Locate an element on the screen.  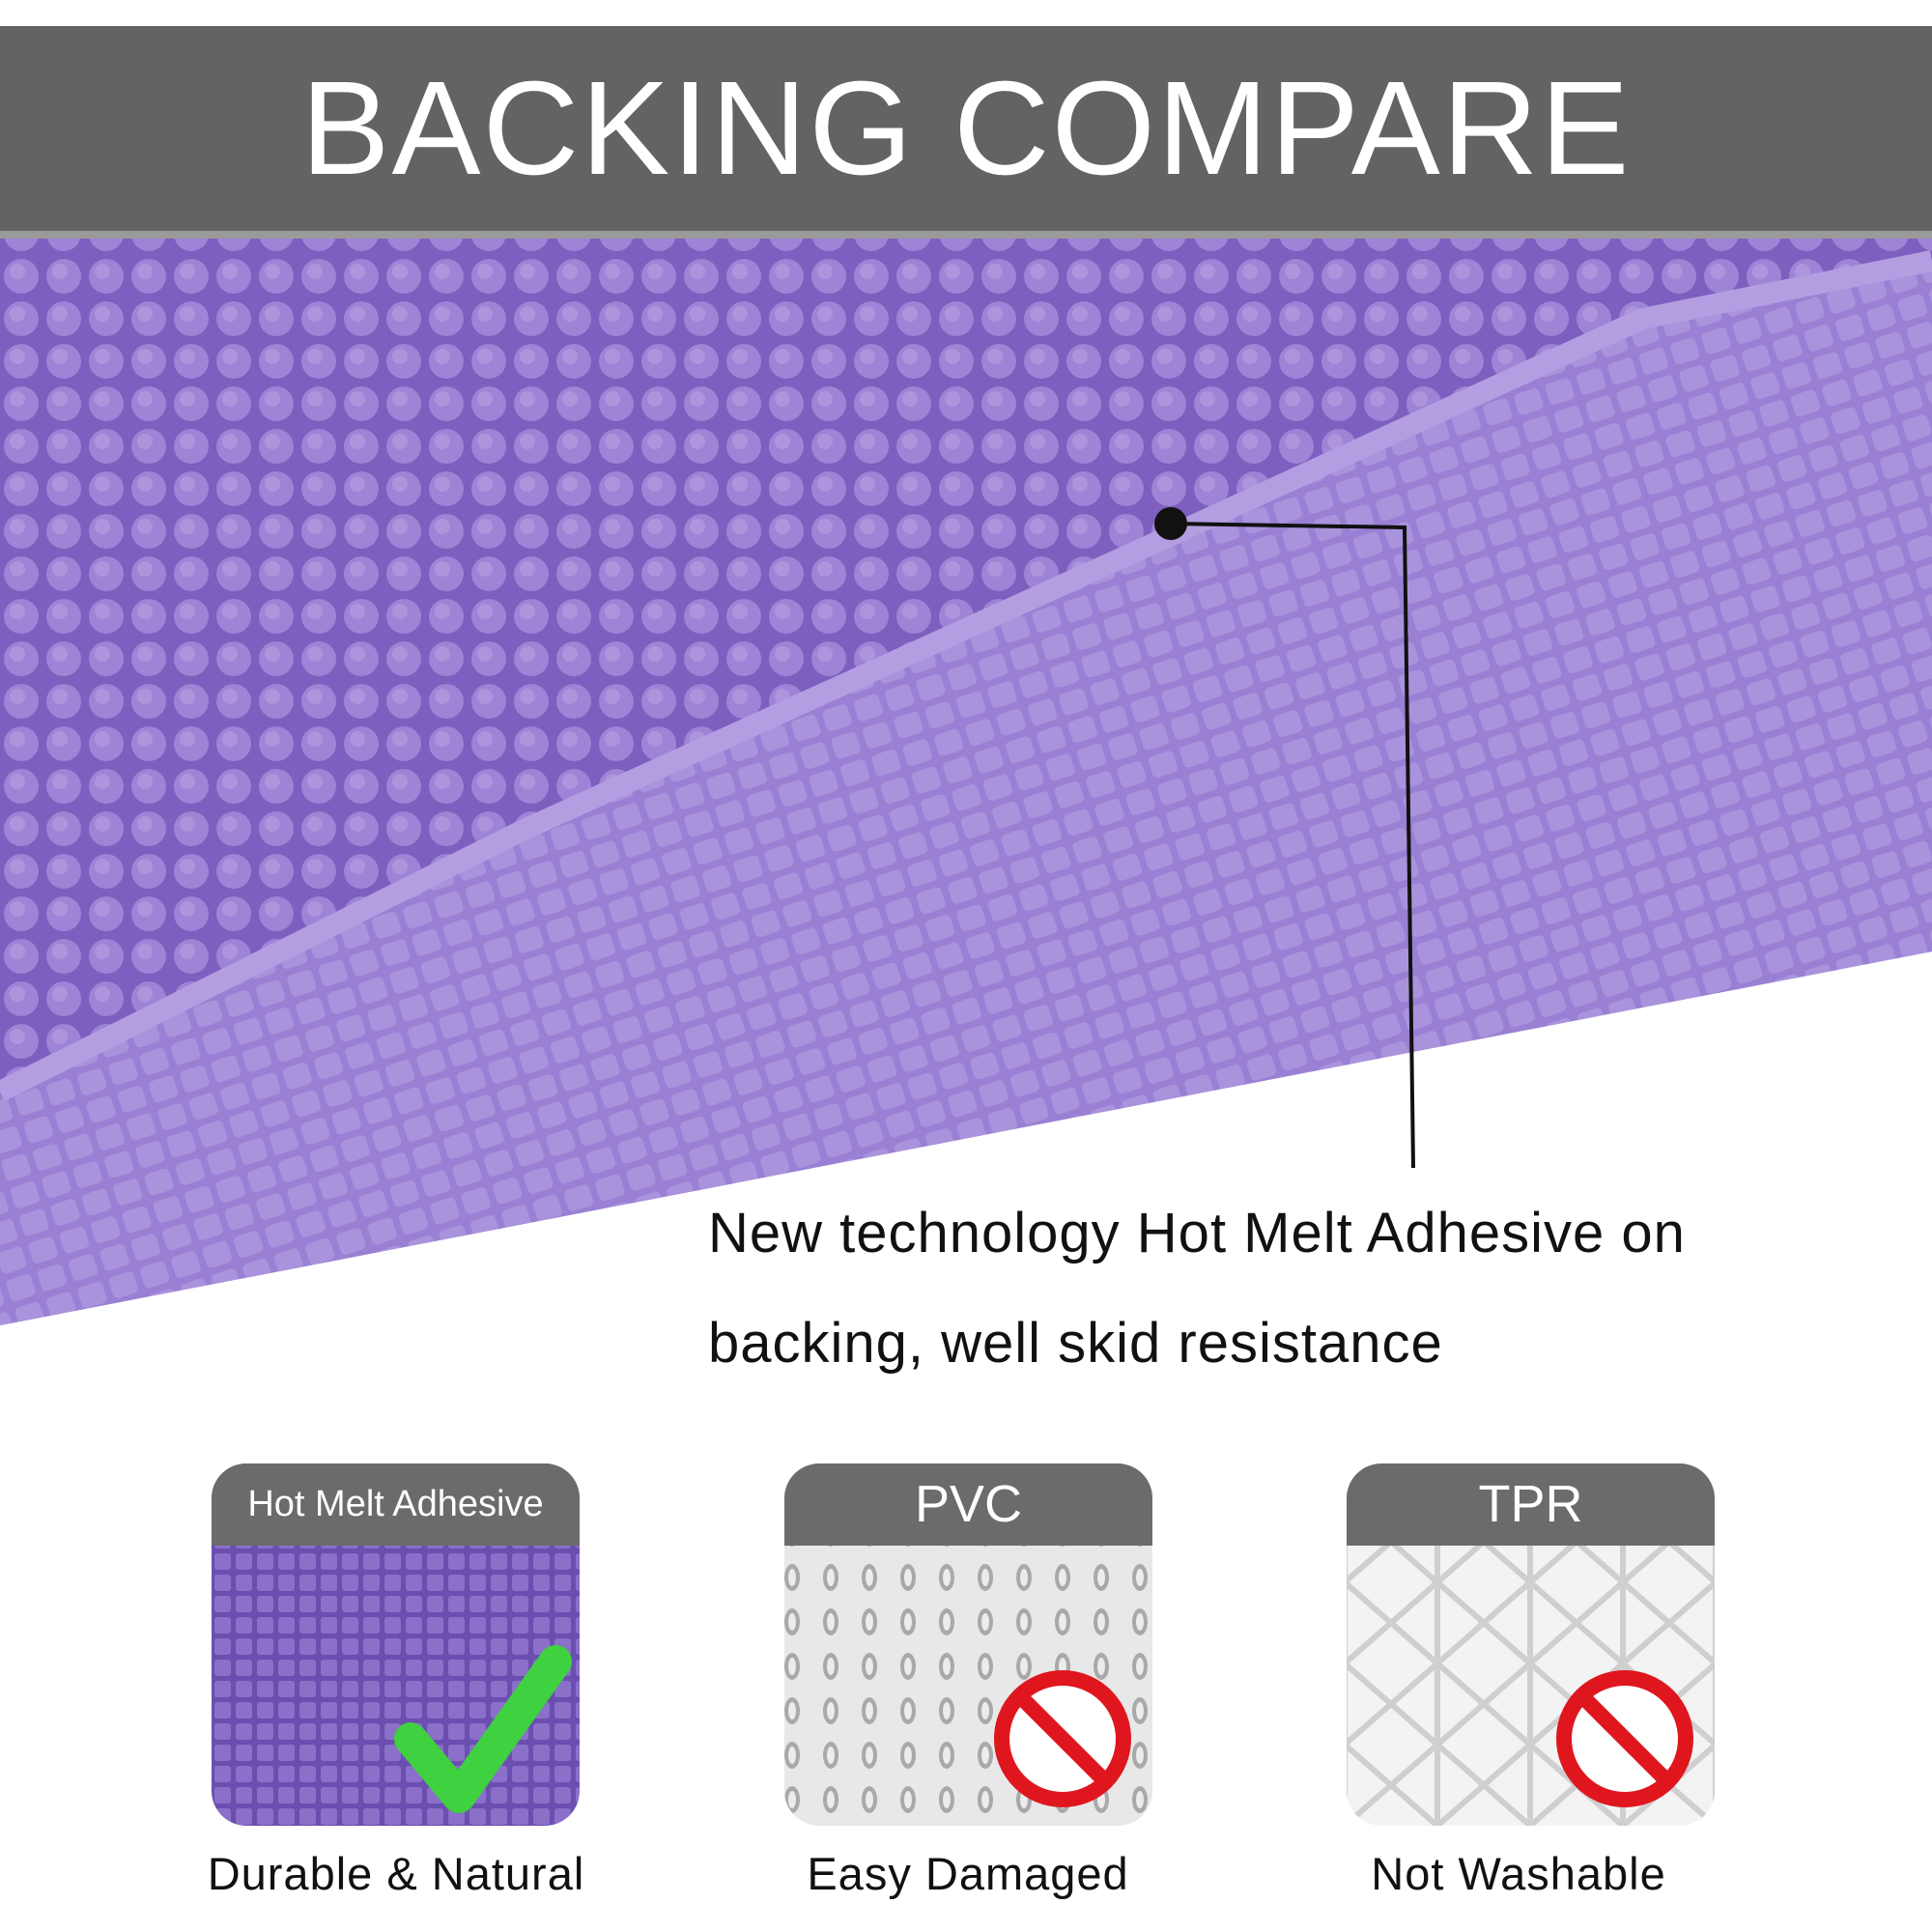
header-edge is located at coordinates (966, 235).